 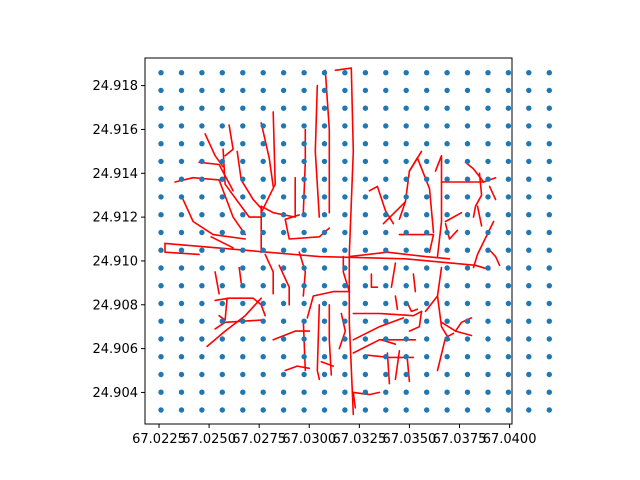 I want to click on y-tick-label-0: 24.904, so click(x=116, y=393).